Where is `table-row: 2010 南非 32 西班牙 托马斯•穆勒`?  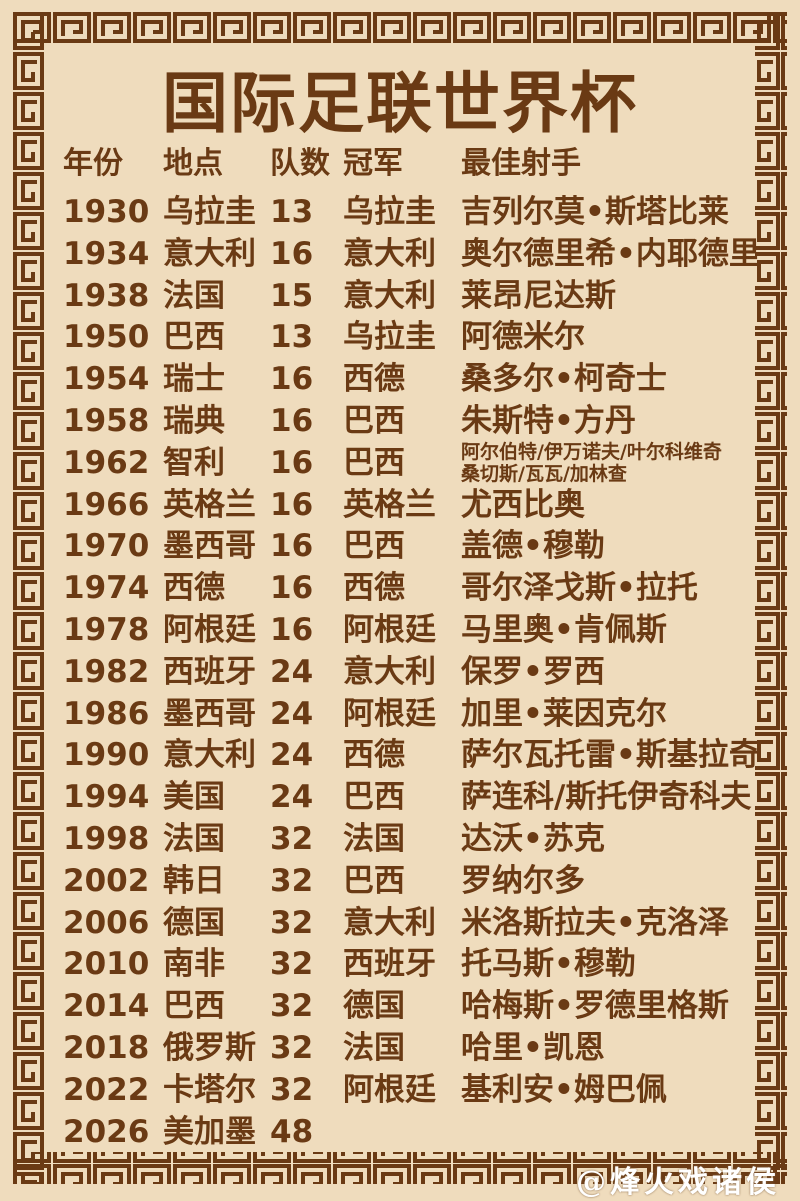
table-row: 2010 南非 32 西班牙 托马斯•穆勒 is located at coordinates (400, 964).